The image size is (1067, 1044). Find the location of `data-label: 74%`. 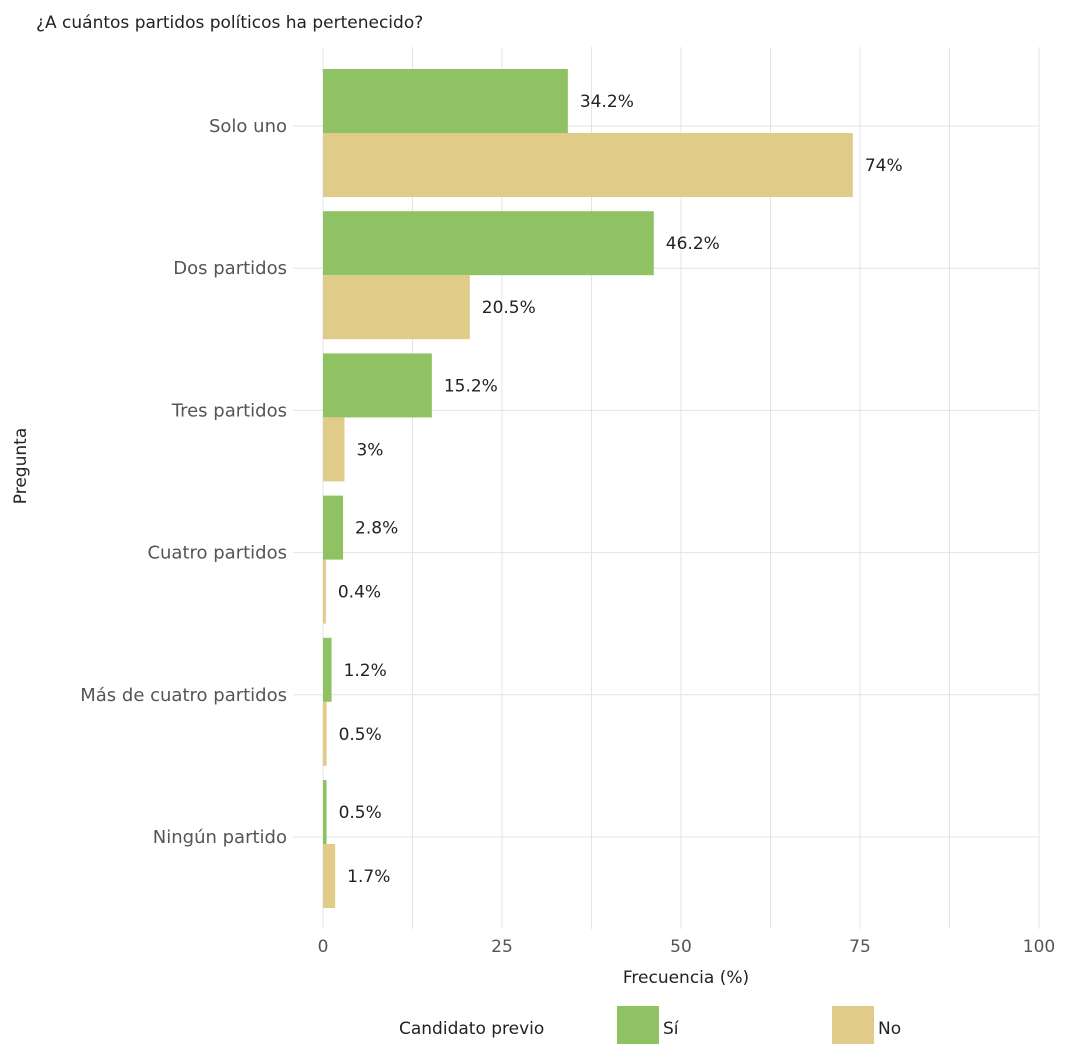

data-label: 74% is located at coordinates (884, 166).